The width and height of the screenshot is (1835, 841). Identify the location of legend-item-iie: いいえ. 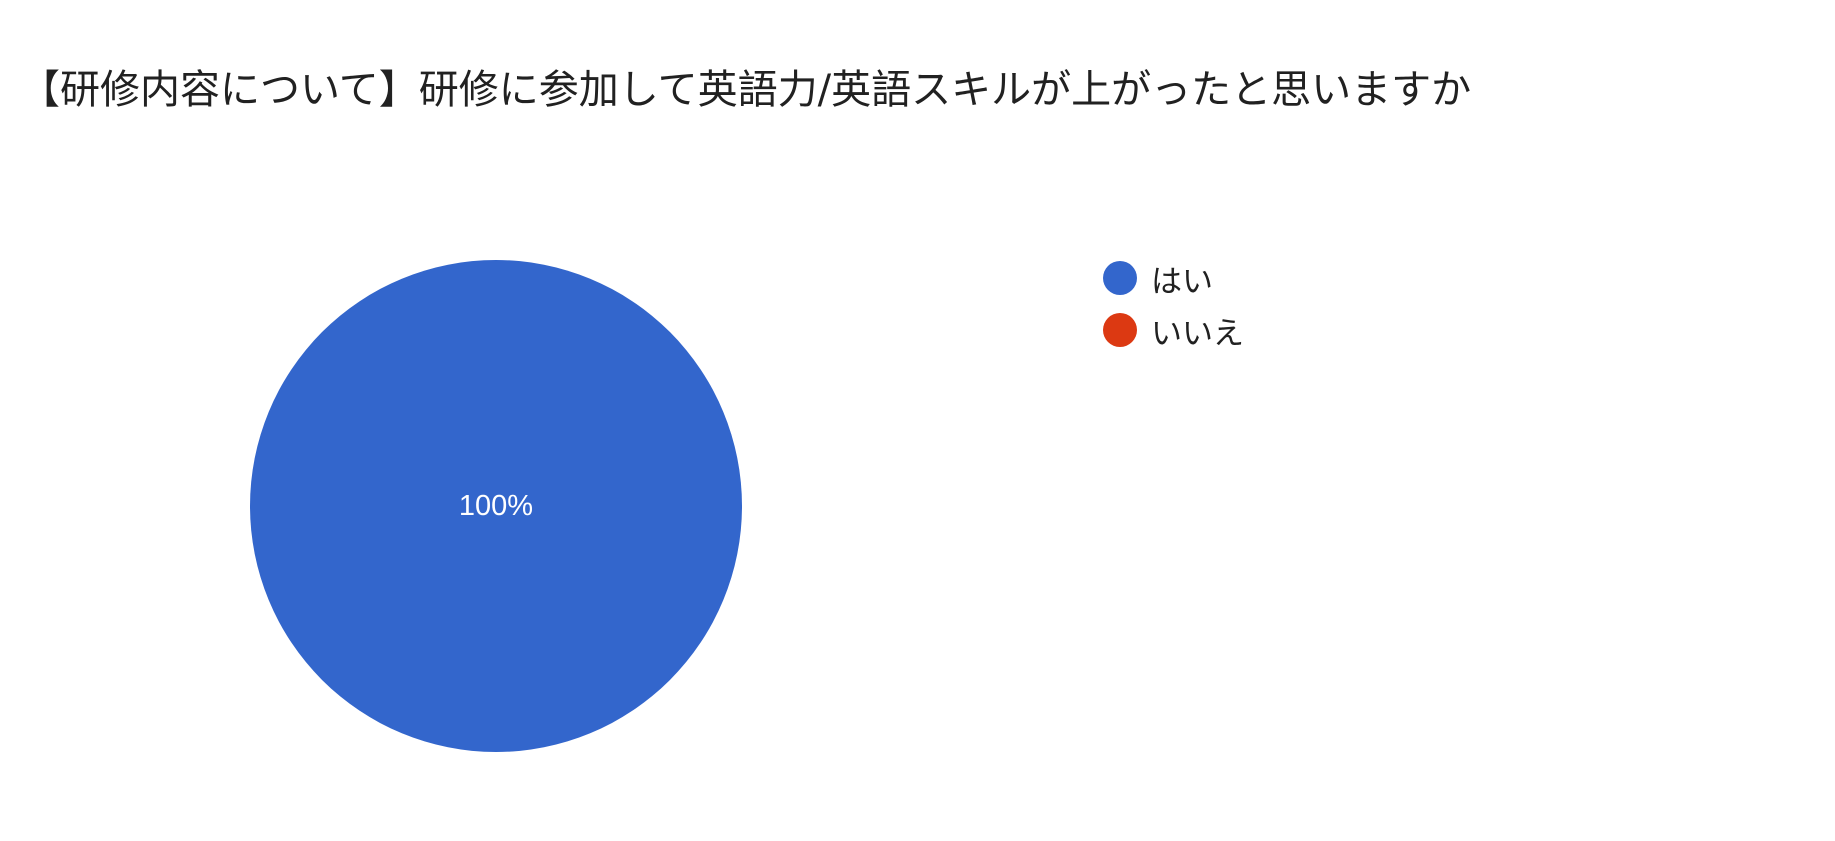
(1173, 330).